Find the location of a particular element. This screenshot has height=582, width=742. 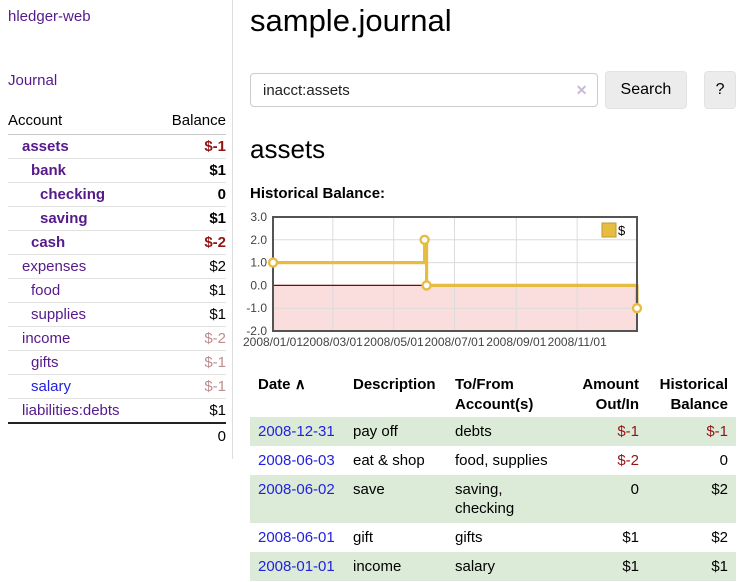

register-amount: 0 is located at coordinates (634, 489).